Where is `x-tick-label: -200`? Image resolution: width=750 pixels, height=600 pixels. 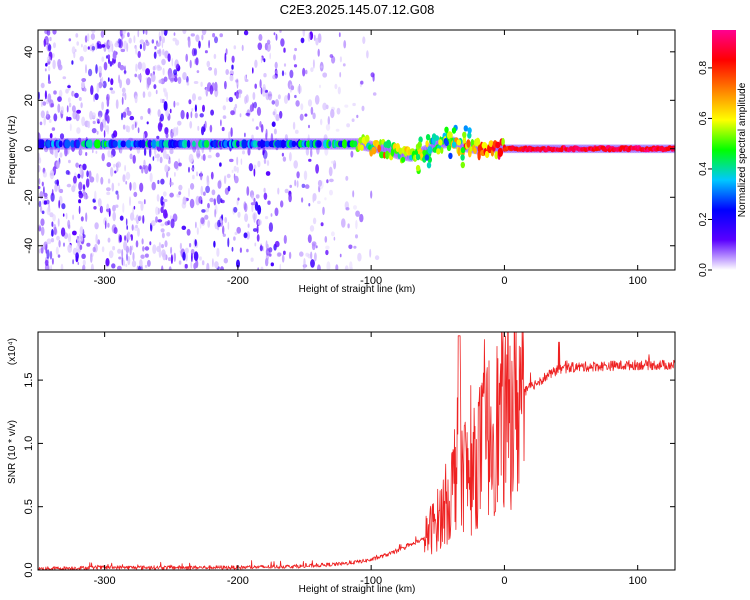
x-tick-label: -200 is located at coordinates (238, 281).